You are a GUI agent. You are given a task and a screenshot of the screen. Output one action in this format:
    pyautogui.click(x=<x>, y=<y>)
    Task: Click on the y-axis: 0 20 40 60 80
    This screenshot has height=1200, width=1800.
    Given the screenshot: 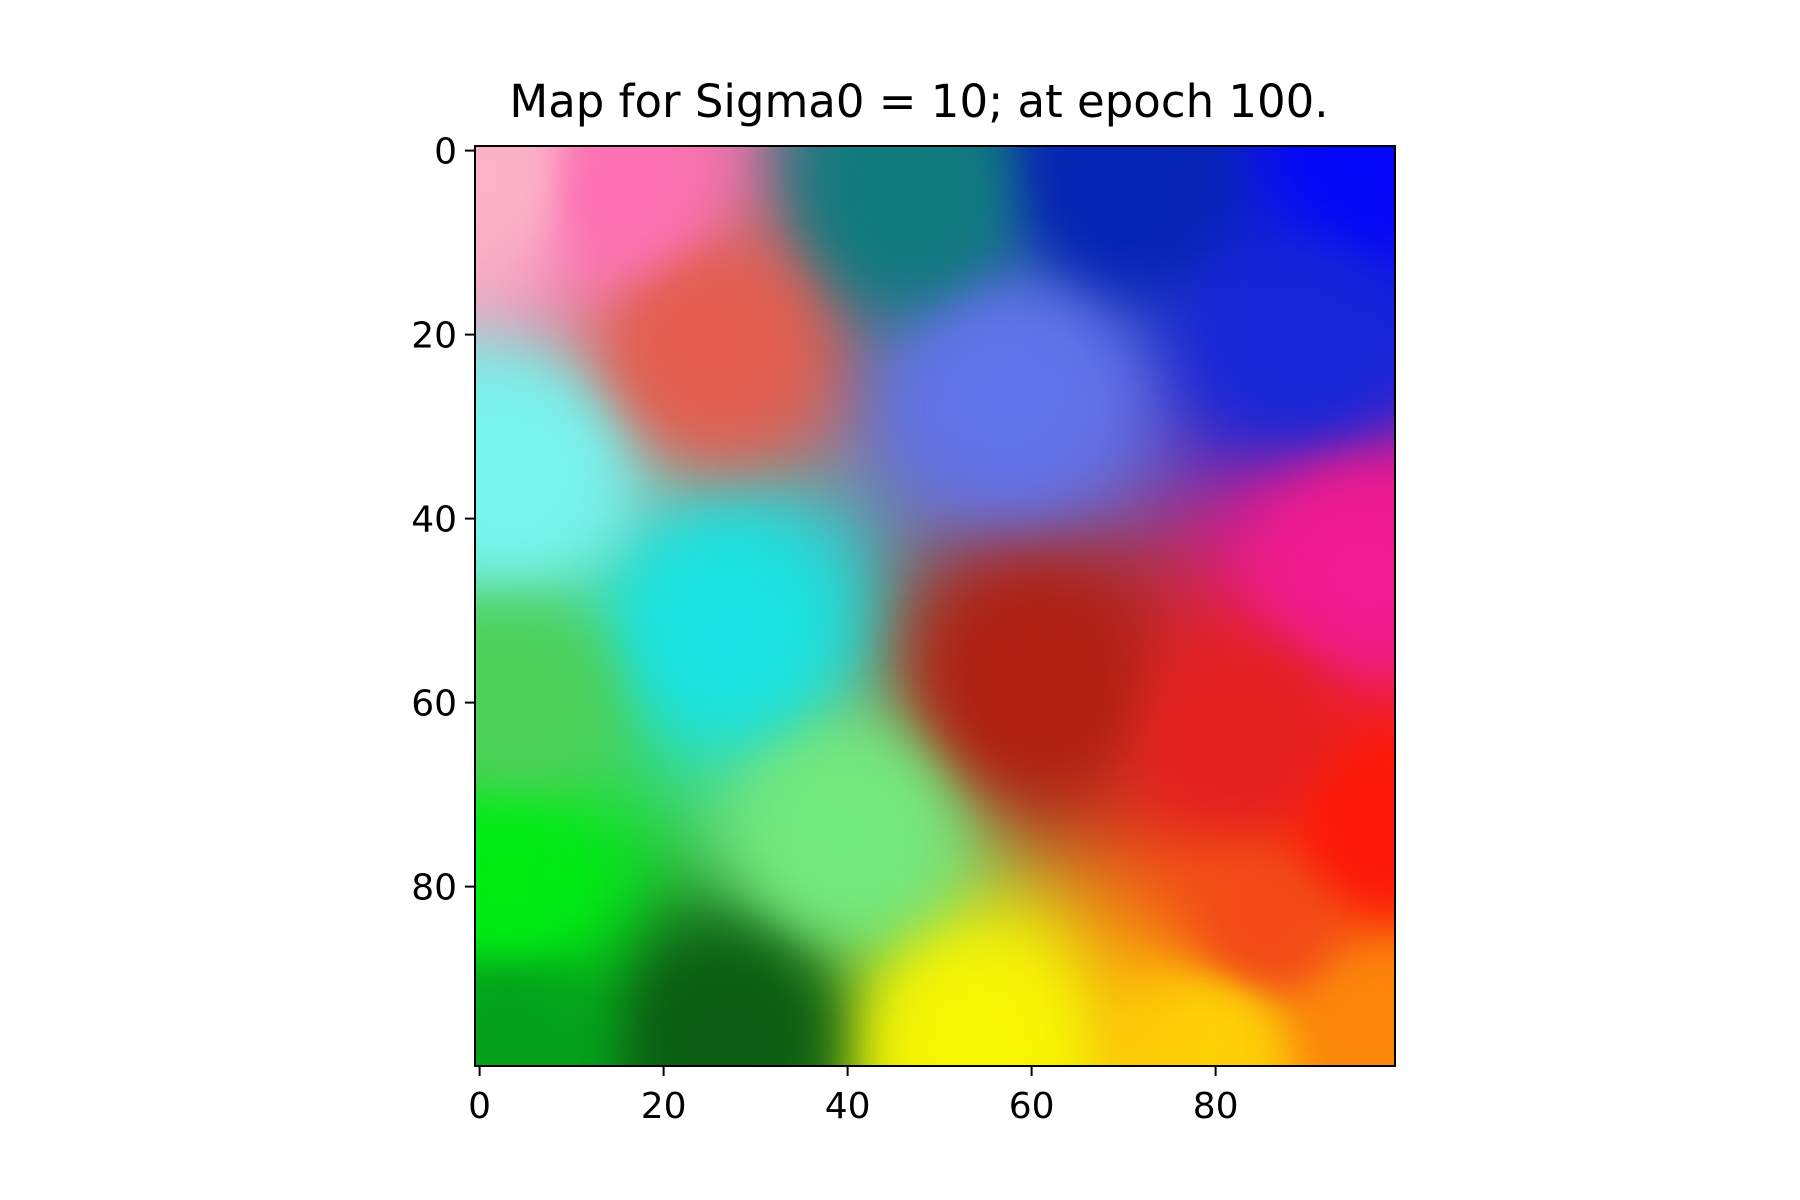 What is the action you would take?
    pyautogui.click(x=443, y=520)
    